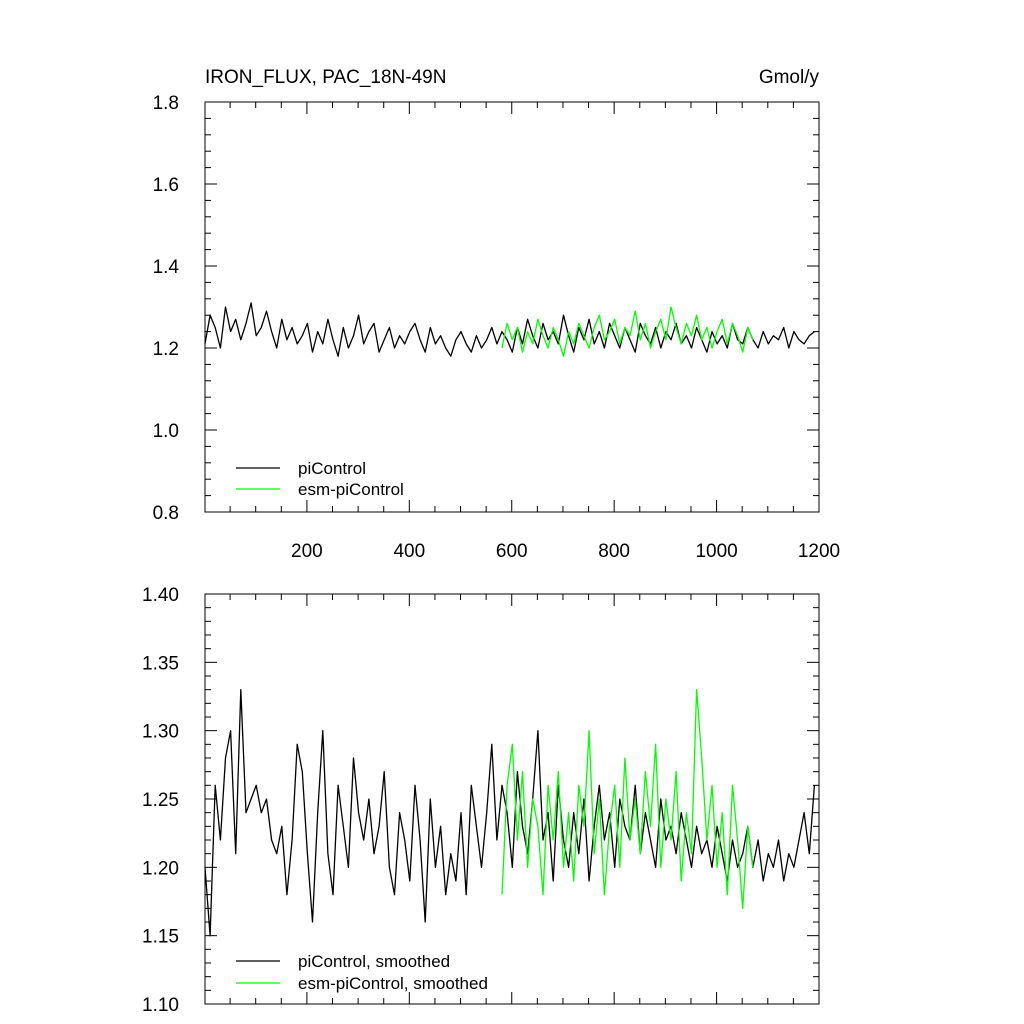 The height and width of the screenshot is (1024, 1024). What do you see at coordinates (166, 267) in the screenshot?
I see `y-tick-label: 1.4` at bounding box center [166, 267].